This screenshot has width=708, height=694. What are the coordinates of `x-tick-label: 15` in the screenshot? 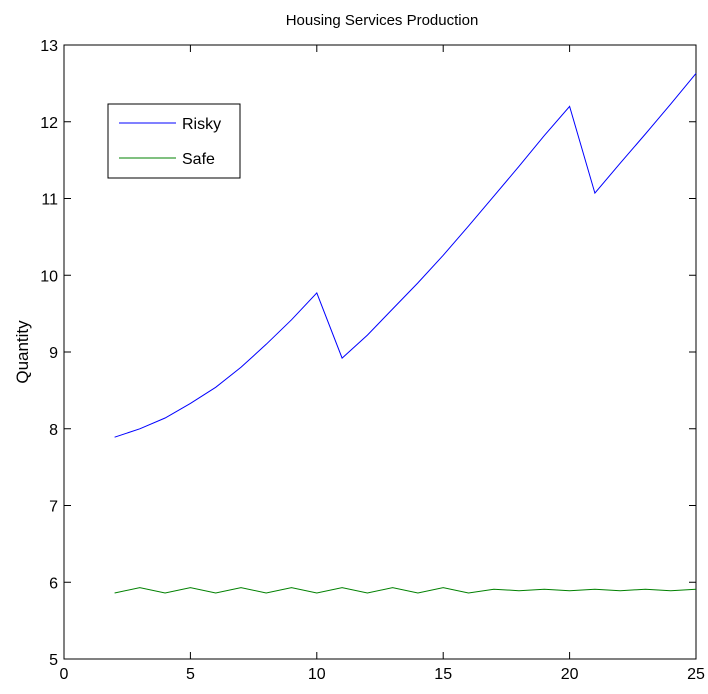 It's located at (443, 674).